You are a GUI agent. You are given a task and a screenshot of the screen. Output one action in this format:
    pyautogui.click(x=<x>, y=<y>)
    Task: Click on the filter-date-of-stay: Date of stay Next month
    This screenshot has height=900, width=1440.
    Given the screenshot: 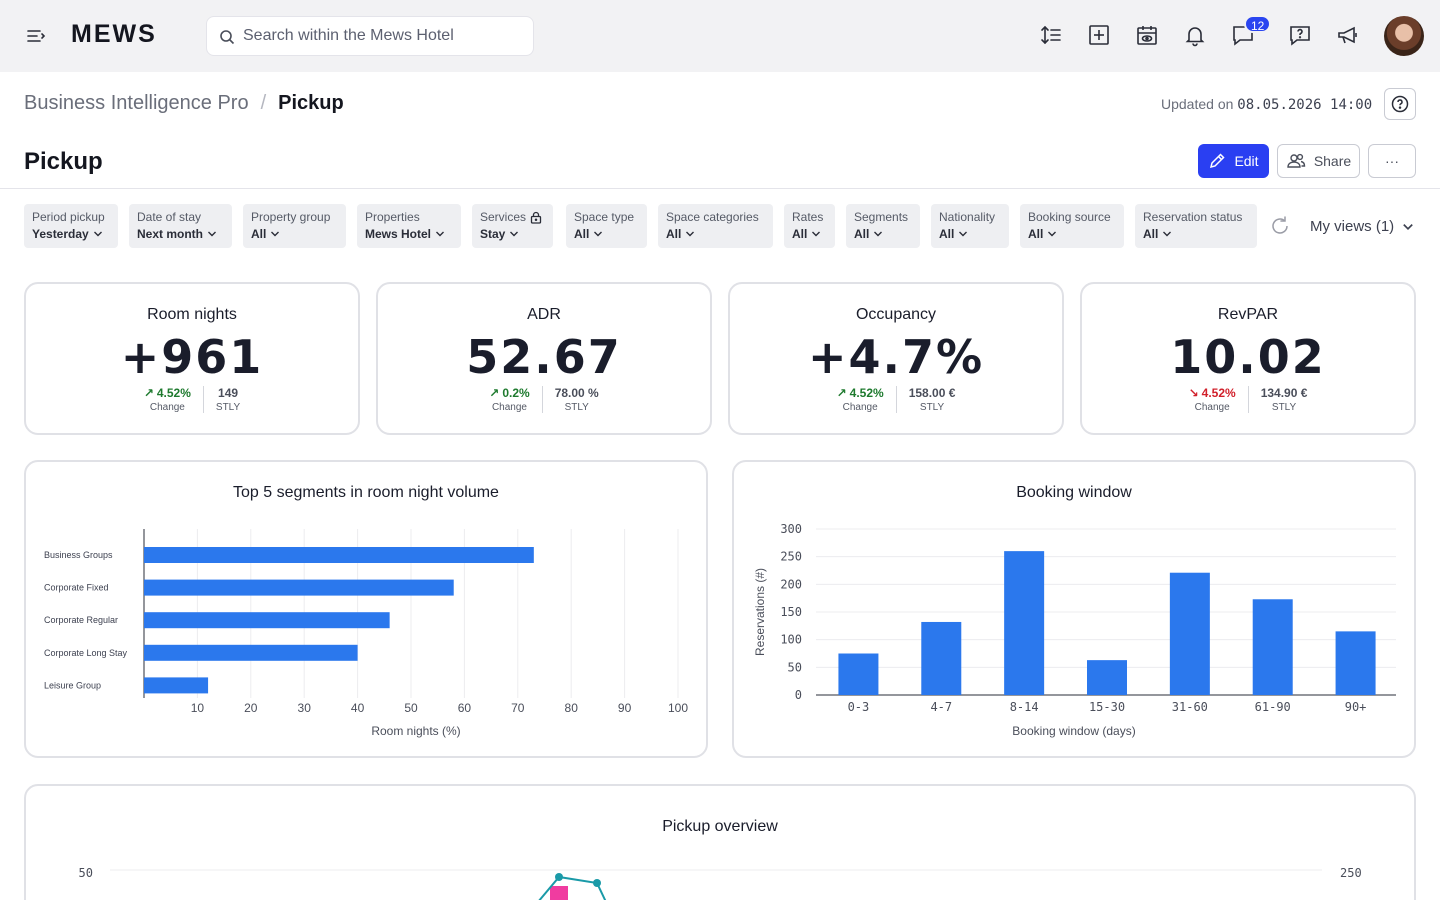 What is the action you would take?
    pyautogui.click(x=180, y=226)
    